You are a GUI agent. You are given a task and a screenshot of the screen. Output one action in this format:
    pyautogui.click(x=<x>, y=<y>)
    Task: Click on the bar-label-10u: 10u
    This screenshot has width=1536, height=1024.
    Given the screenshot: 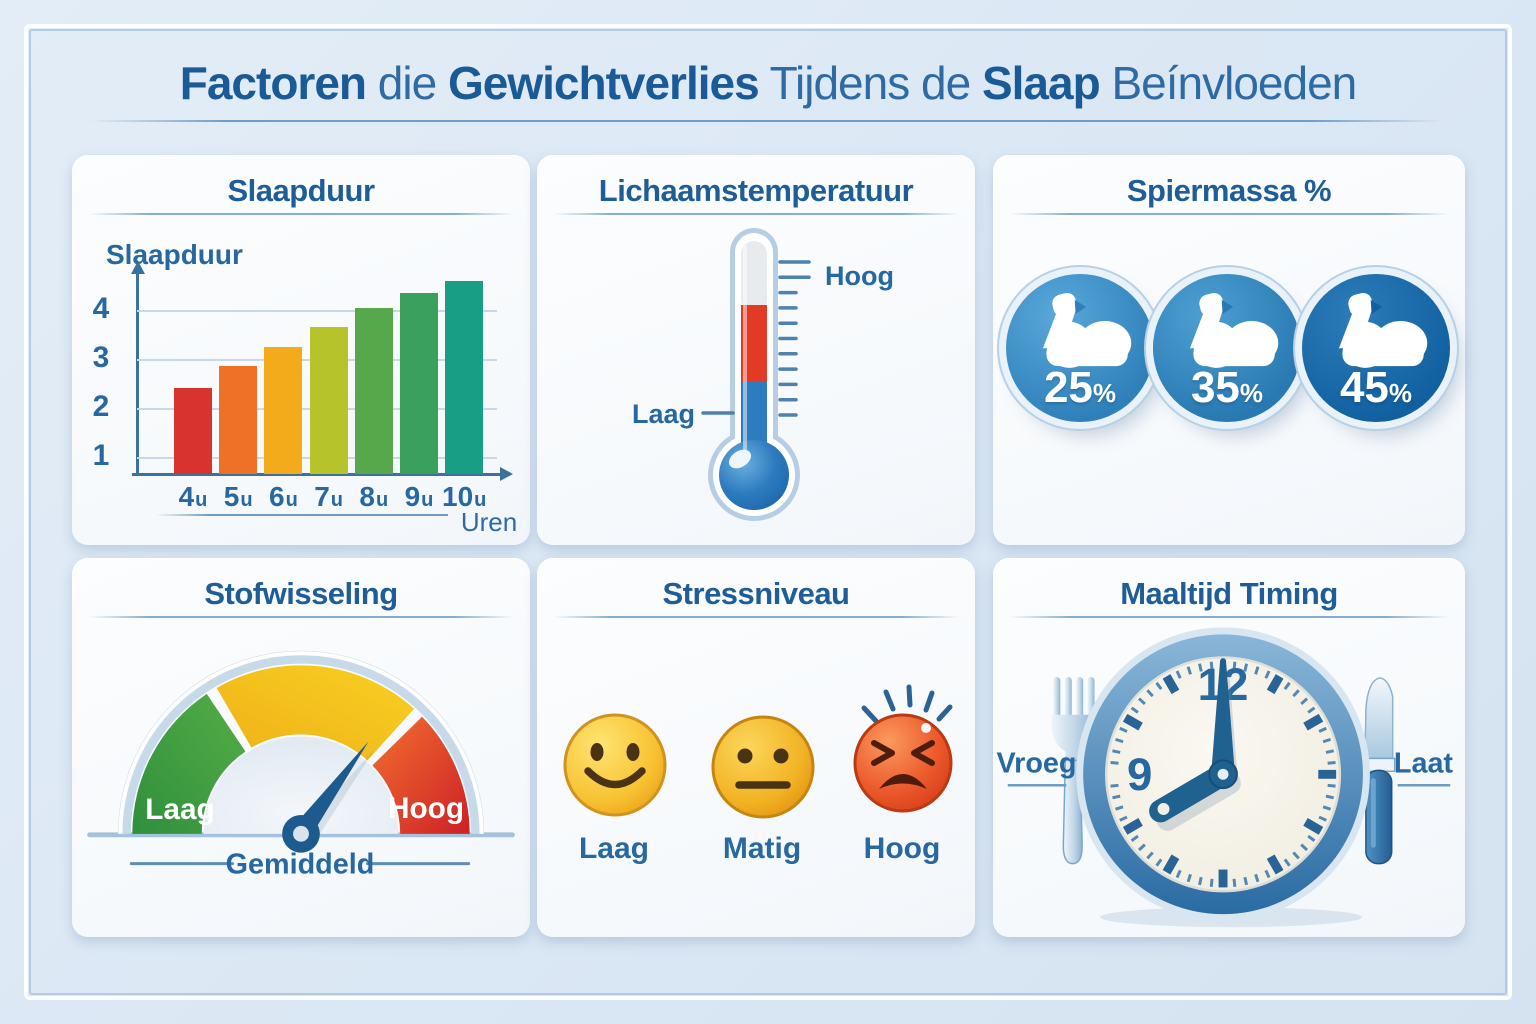 What is the action you would take?
    pyautogui.click(x=464, y=496)
    